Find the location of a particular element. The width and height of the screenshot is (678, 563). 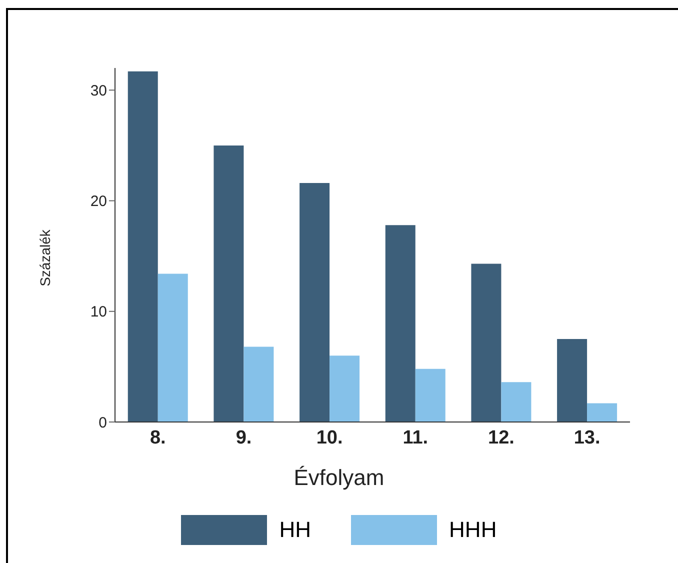

y-tick-label: 0 is located at coordinates (102, 423).